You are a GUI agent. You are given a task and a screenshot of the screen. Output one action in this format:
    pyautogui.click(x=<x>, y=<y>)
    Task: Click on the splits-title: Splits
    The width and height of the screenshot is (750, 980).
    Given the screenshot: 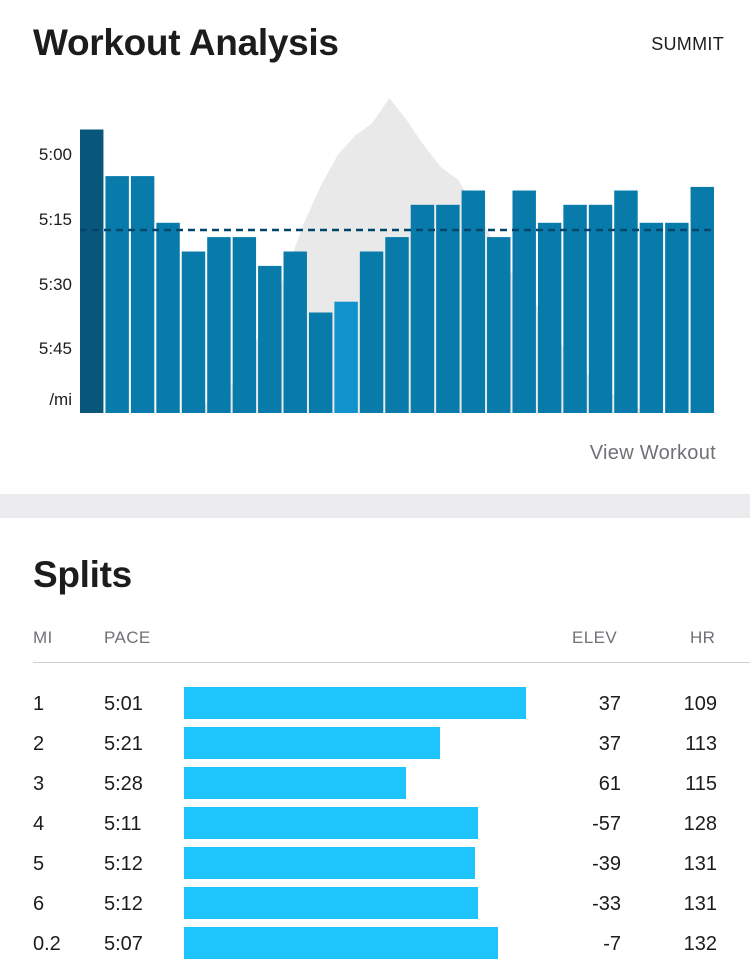 What is the action you would take?
    pyautogui.click(x=82, y=574)
    